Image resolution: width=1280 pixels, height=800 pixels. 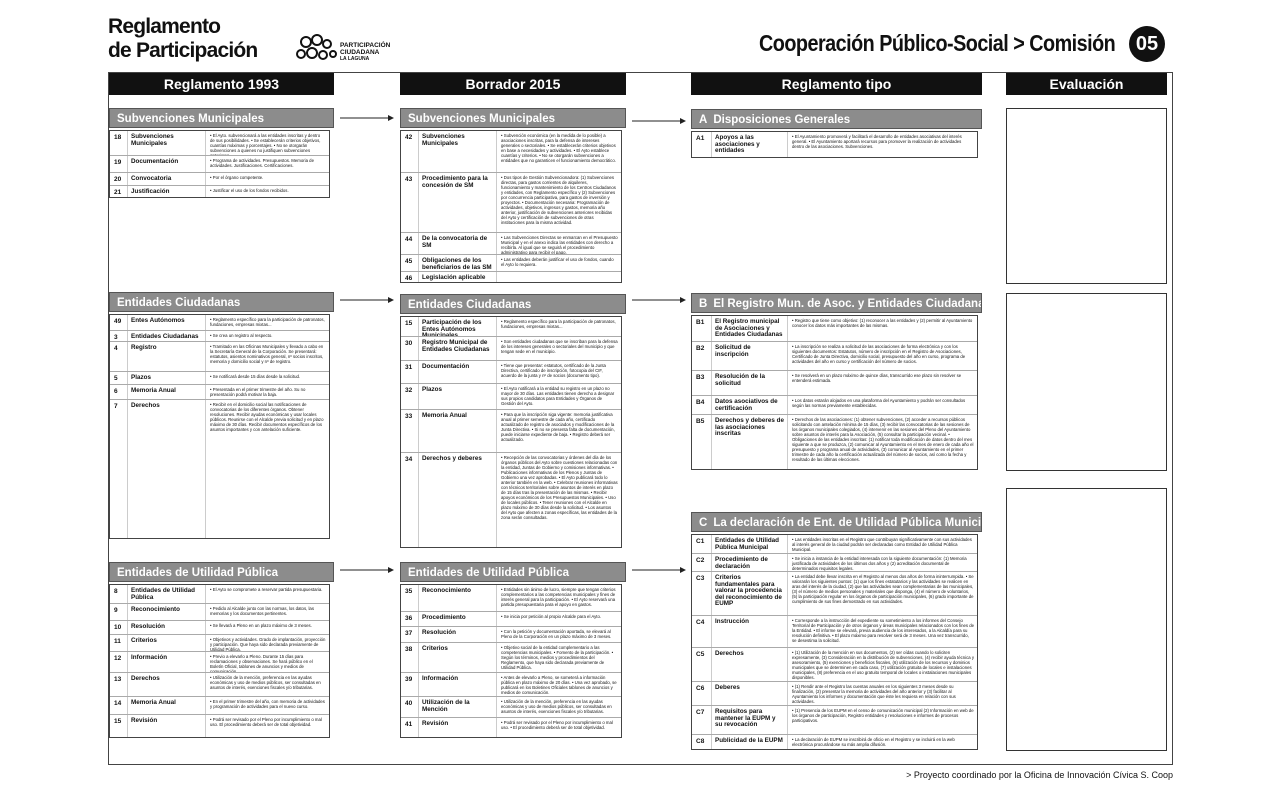 What do you see at coordinates (702, 442) in the screenshot?
I see `article-number: B5` at bounding box center [702, 442].